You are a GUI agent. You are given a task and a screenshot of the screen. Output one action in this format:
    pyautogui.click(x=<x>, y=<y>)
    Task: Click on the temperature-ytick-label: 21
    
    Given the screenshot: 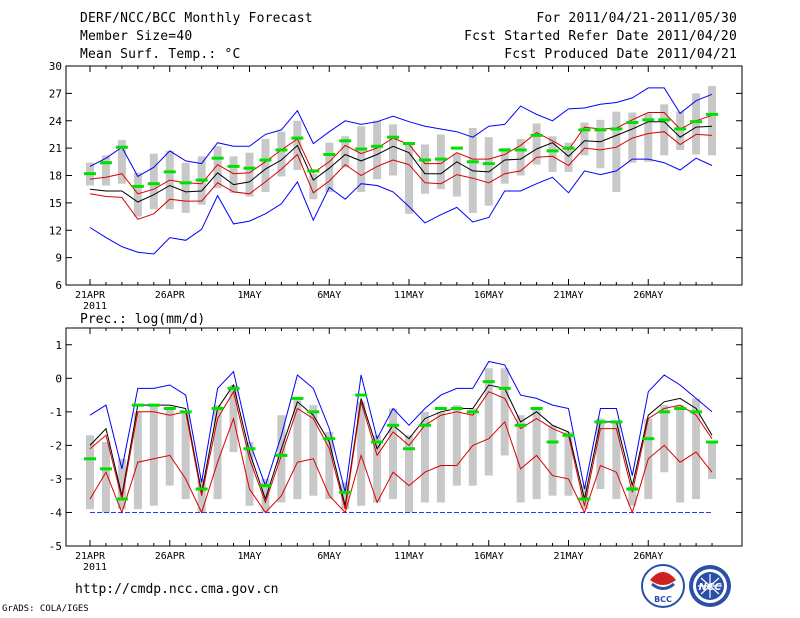 What is the action you would take?
    pyautogui.click(x=55, y=148)
    